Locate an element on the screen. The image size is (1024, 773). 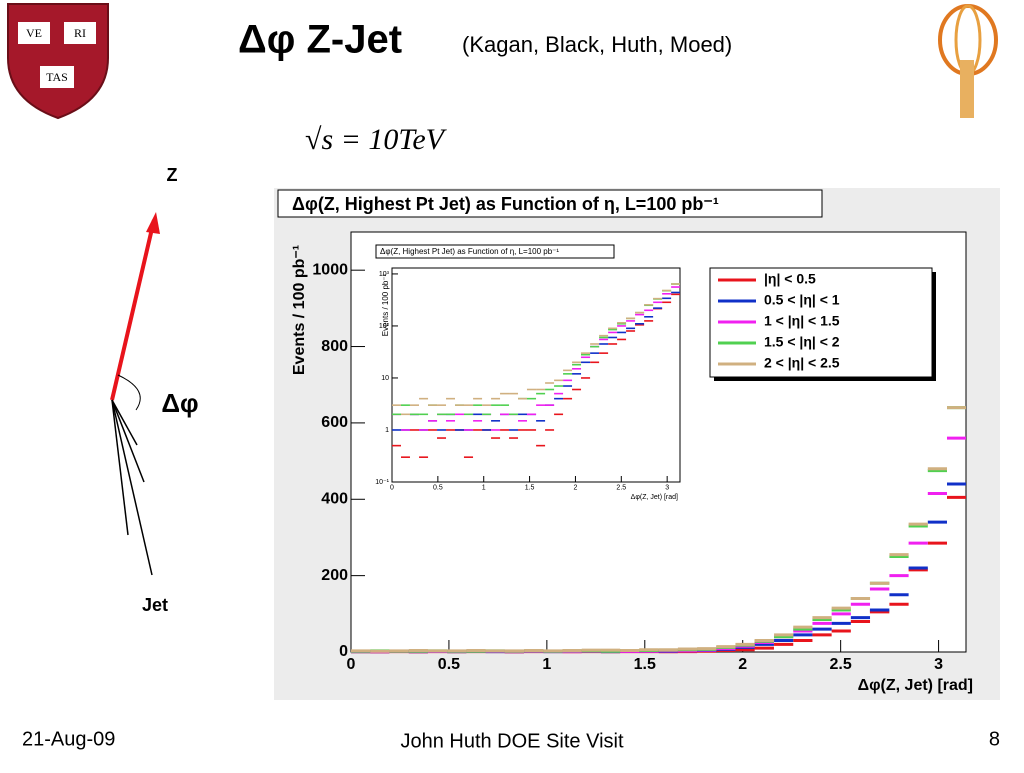
y-tick-label: 800 is located at coordinates (334, 346).